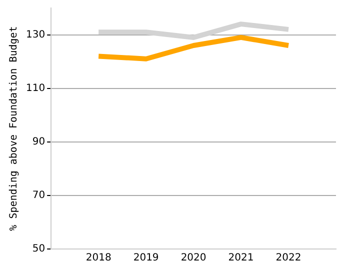  What do you see at coordinates (193, 258) in the screenshot?
I see `x-tick-label: 2020` at bounding box center [193, 258].